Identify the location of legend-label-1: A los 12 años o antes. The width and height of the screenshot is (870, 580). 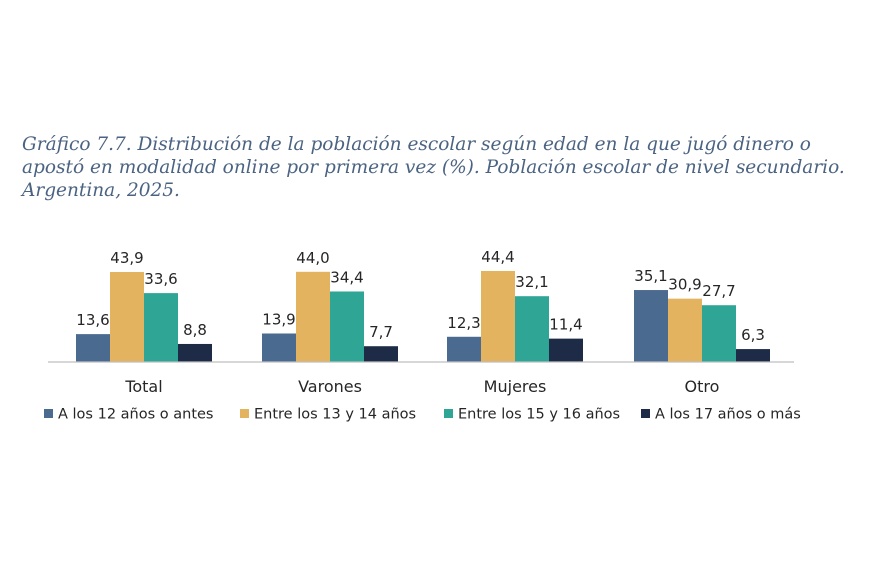
(135, 415).